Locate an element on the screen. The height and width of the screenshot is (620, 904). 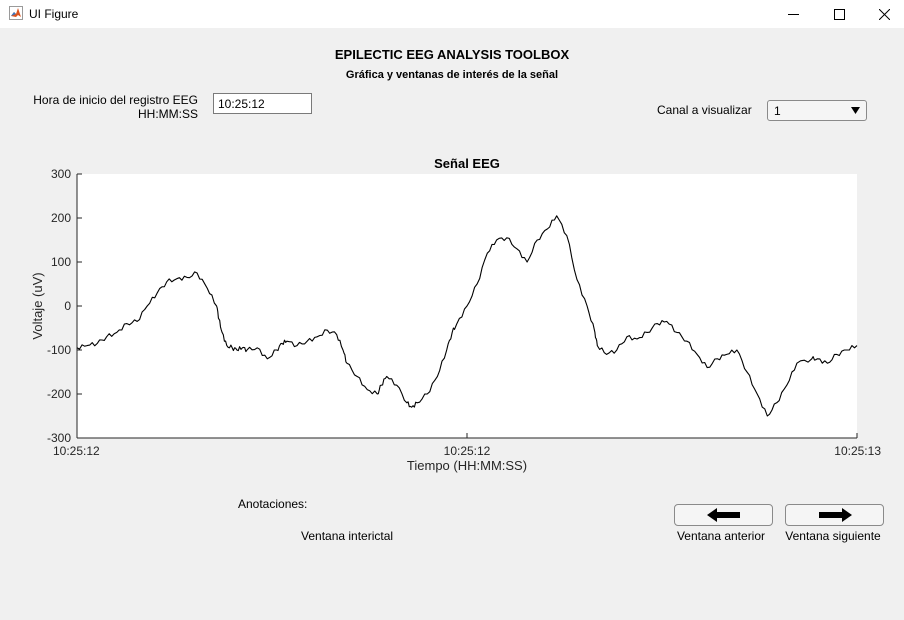
chart-title: Señal EEG is located at coordinates (467, 163).